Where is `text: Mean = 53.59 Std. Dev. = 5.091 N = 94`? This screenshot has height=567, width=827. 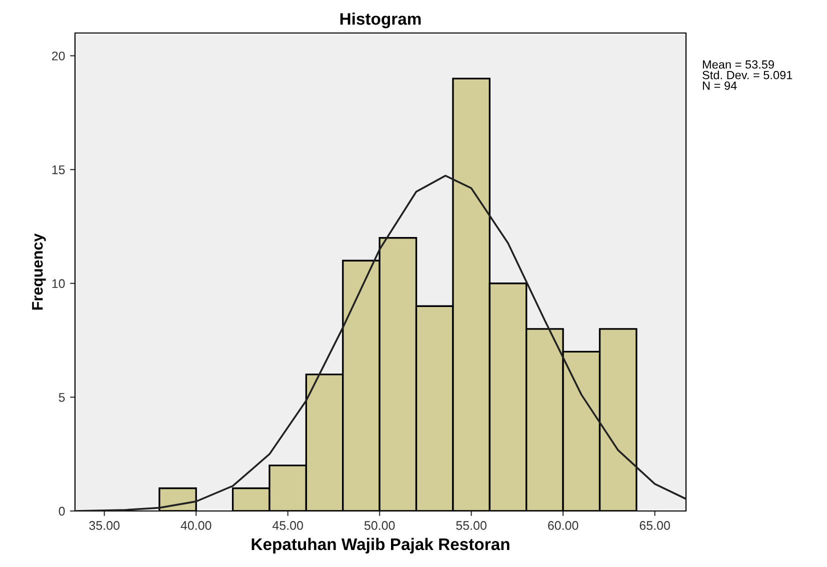
text: Mean = 53.59 Std. Dev. = 5.091 N = 94 is located at coordinates (747, 75).